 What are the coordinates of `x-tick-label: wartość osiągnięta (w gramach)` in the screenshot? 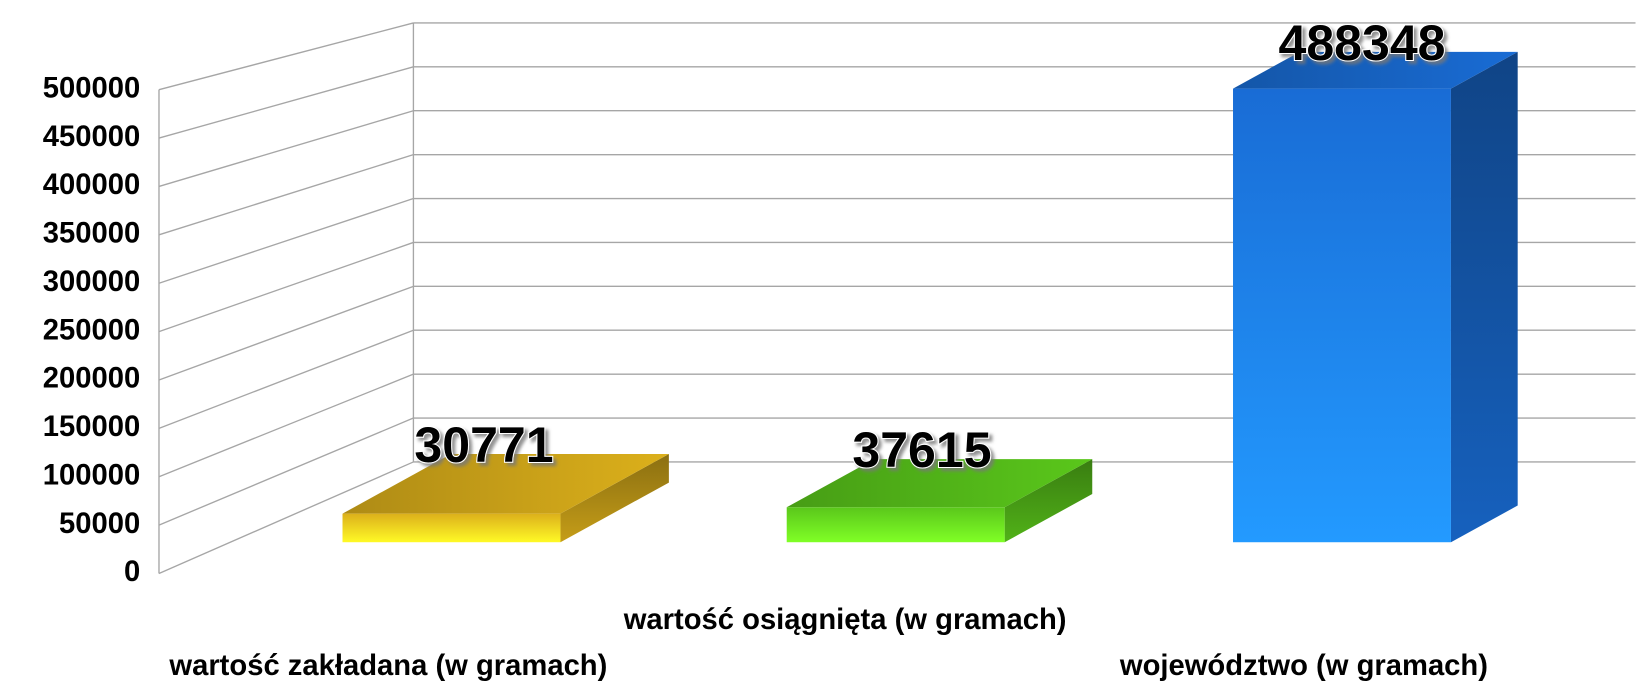 It's located at (845, 620).